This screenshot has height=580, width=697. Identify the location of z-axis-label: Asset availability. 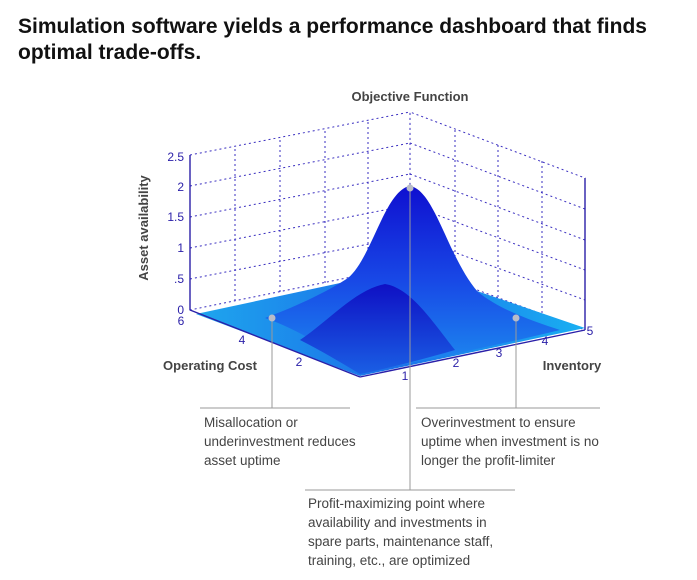
(143, 227).